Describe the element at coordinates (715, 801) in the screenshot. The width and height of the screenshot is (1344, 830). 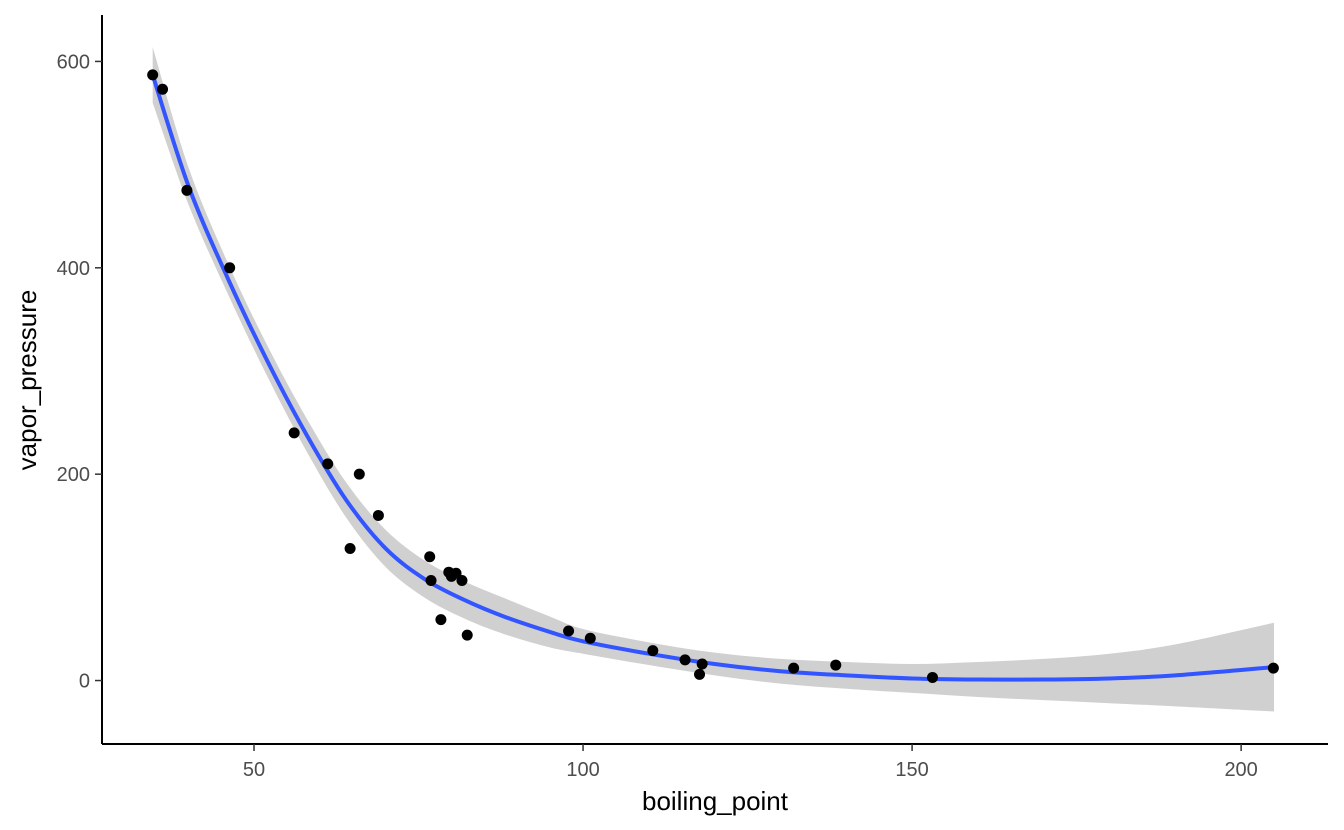
I see `x-axis-title: boiling_point` at that location.